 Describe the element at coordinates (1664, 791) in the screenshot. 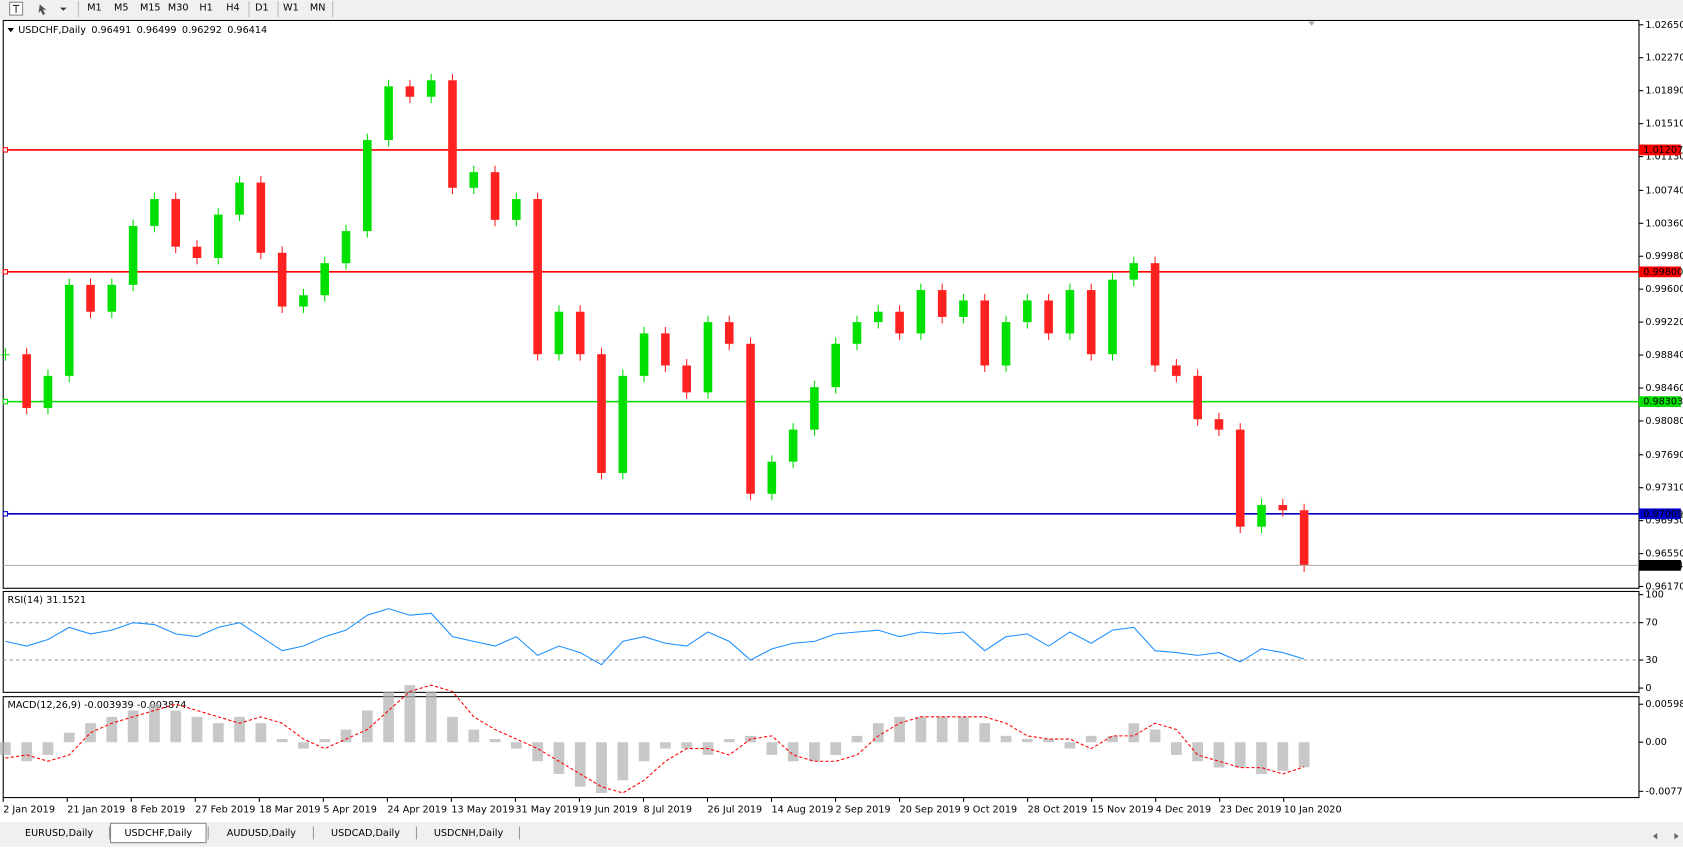

I see `y-tick-label: -0.007737` at that location.